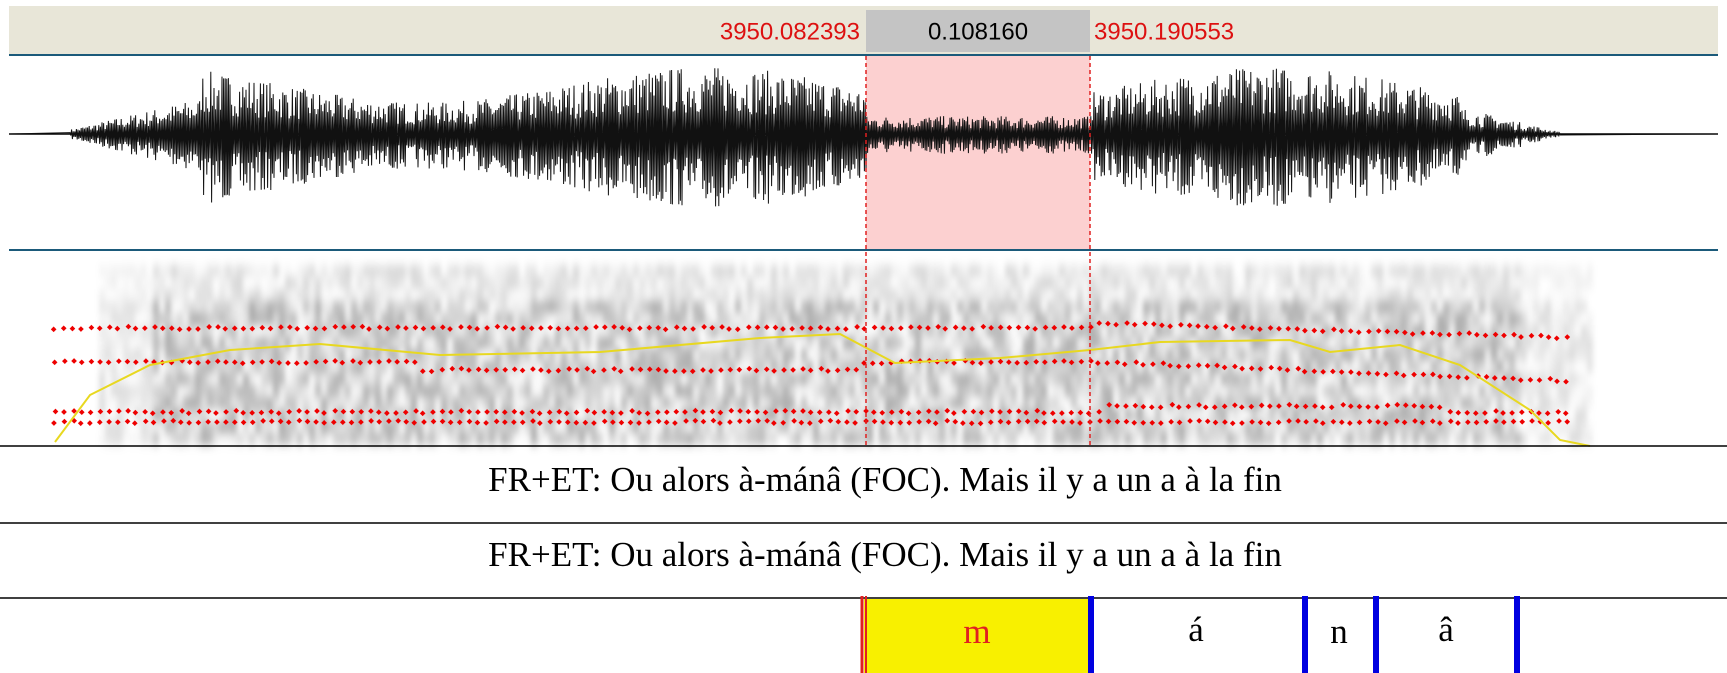  What do you see at coordinates (976, 631) in the screenshot?
I see `interval-label: m` at bounding box center [976, 631].